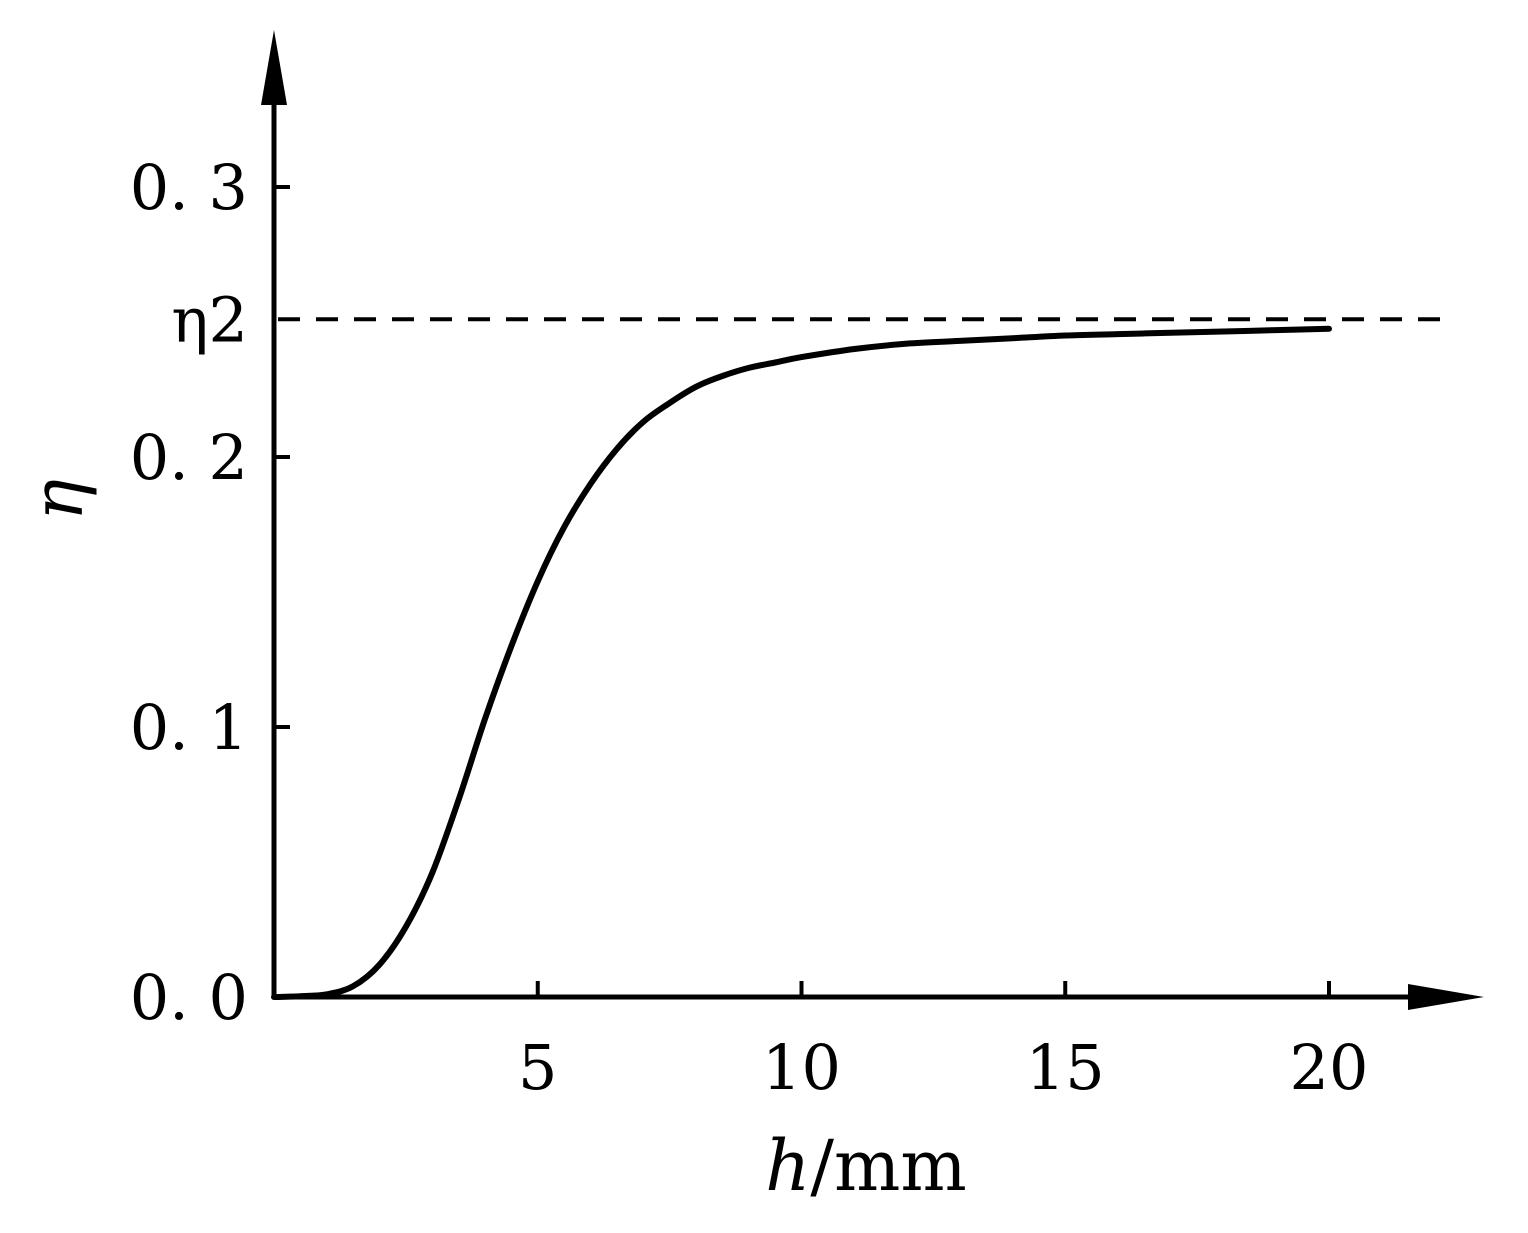 This screenshot has height=1233, width=1528. What do you see at coordinates (1446, 997) in the screenshot?
I see `x-axis-arrow` at bounding box center [1446, 997].